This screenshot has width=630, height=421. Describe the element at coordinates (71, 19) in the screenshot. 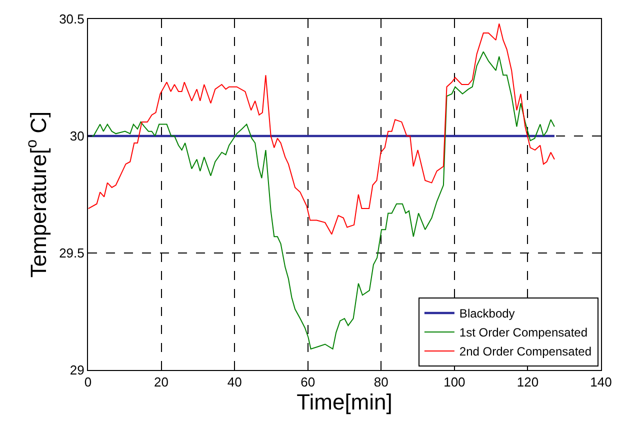

I see `y-tick-label: 30.5` at that location.